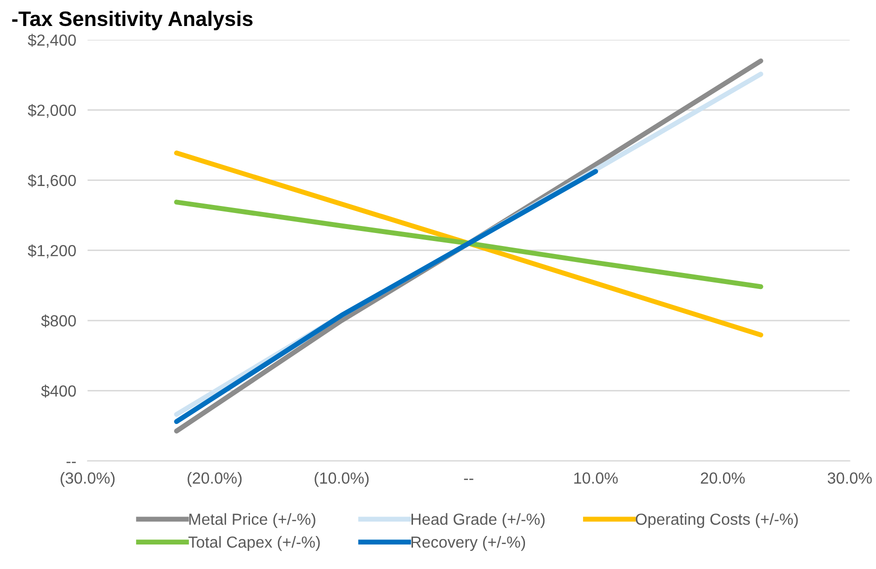 The image size is (876, 569). I want to click on legend-label: Recovery (+/-%), so click(469, 543).